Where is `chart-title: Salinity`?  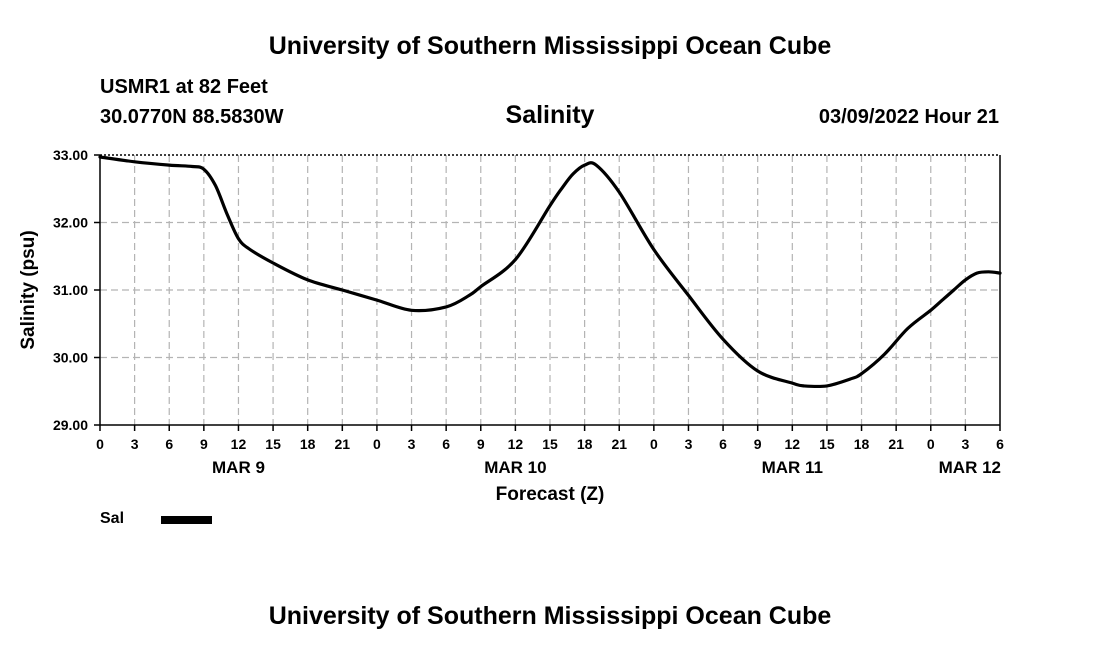
chart-title: Salinity is located at coordinates (550, 115).